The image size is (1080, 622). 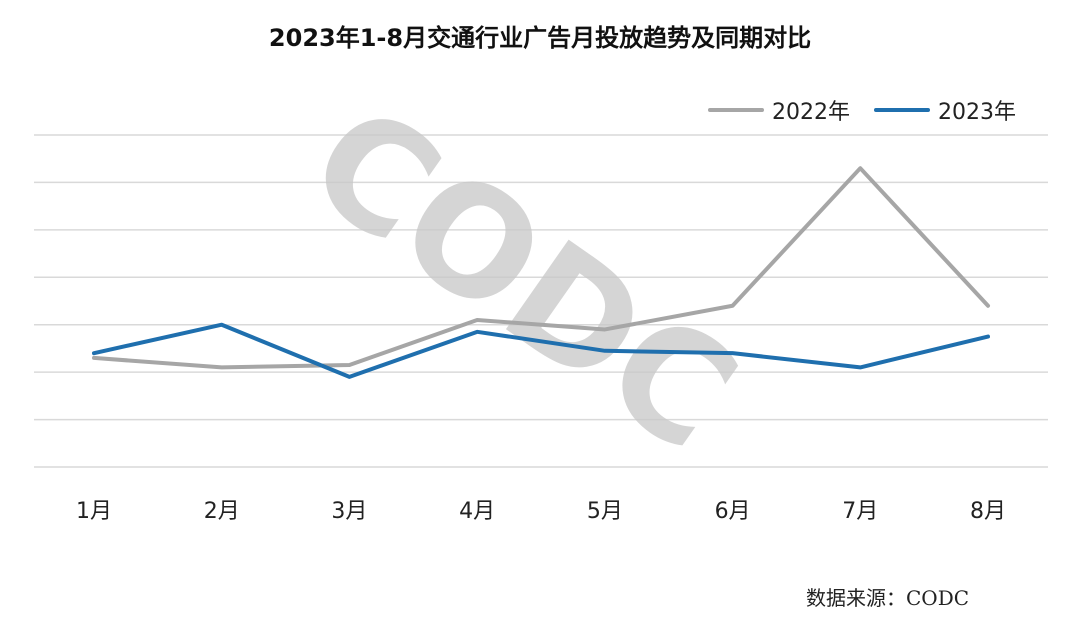 What do you see at coordinates (736, 110) in the screenshot?
I see `legend-swatch-2022` at bounding box center [736, 110].